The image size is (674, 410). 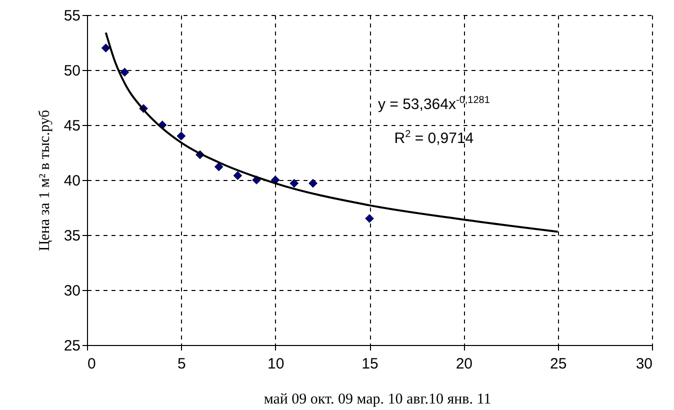 I want to click on x-axis-title: май 09 окт. 09 мар. 10 авг.10 янв. 11, so click(x=378, y=400).